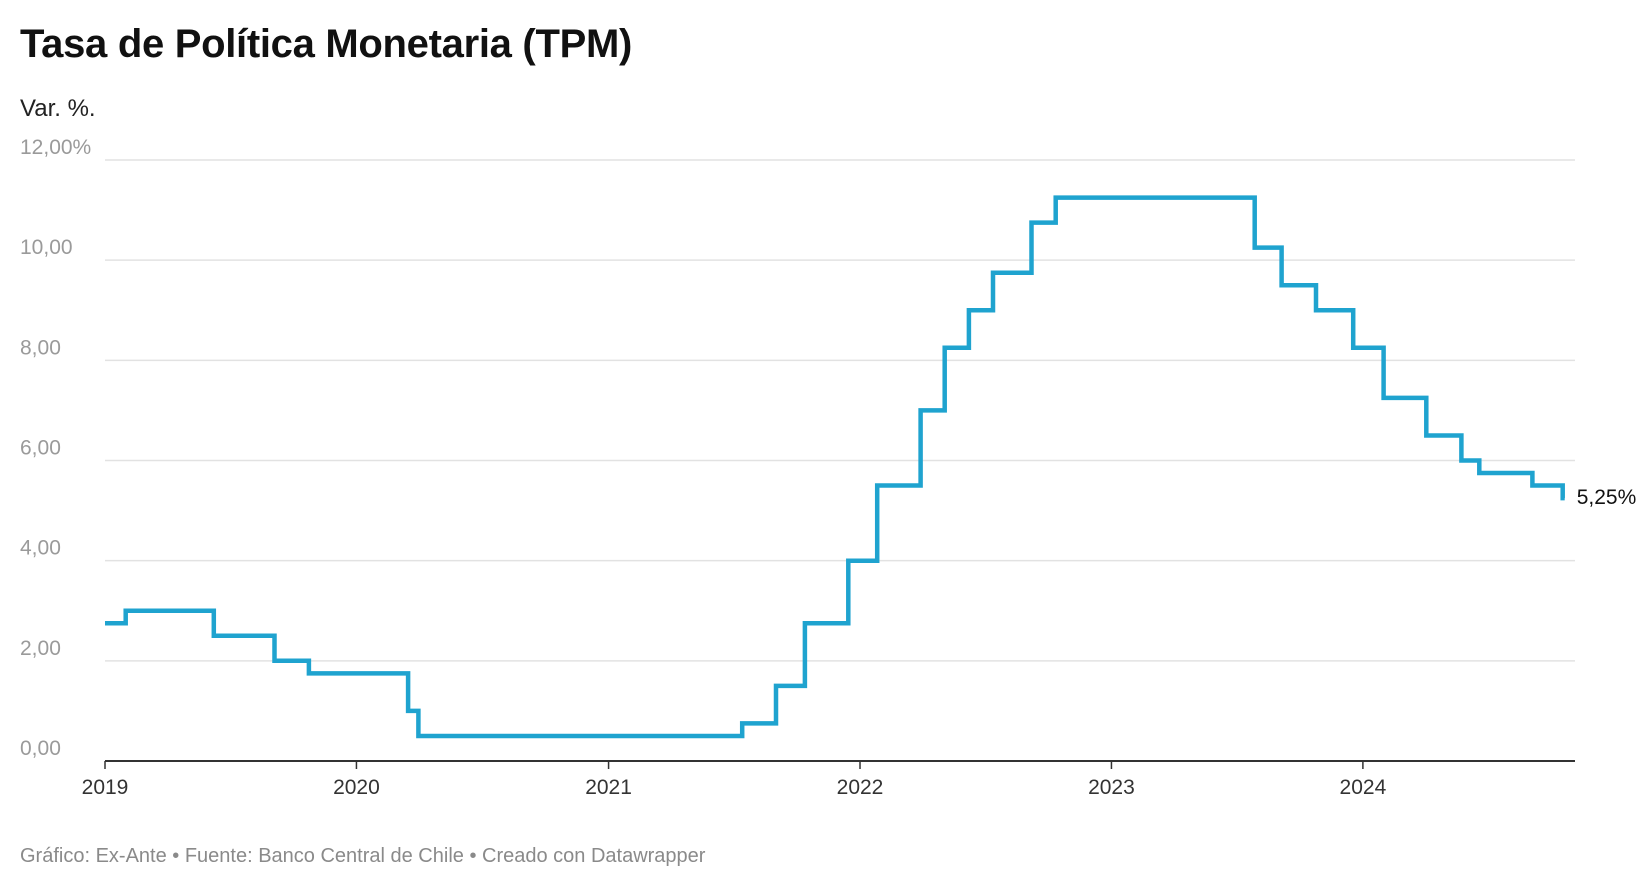 The width and height of the screenshot is (1640, 884). Describe the element at coordinates (105, 787) in the screenshot. I see `x-tick-label: 2019` at that location.